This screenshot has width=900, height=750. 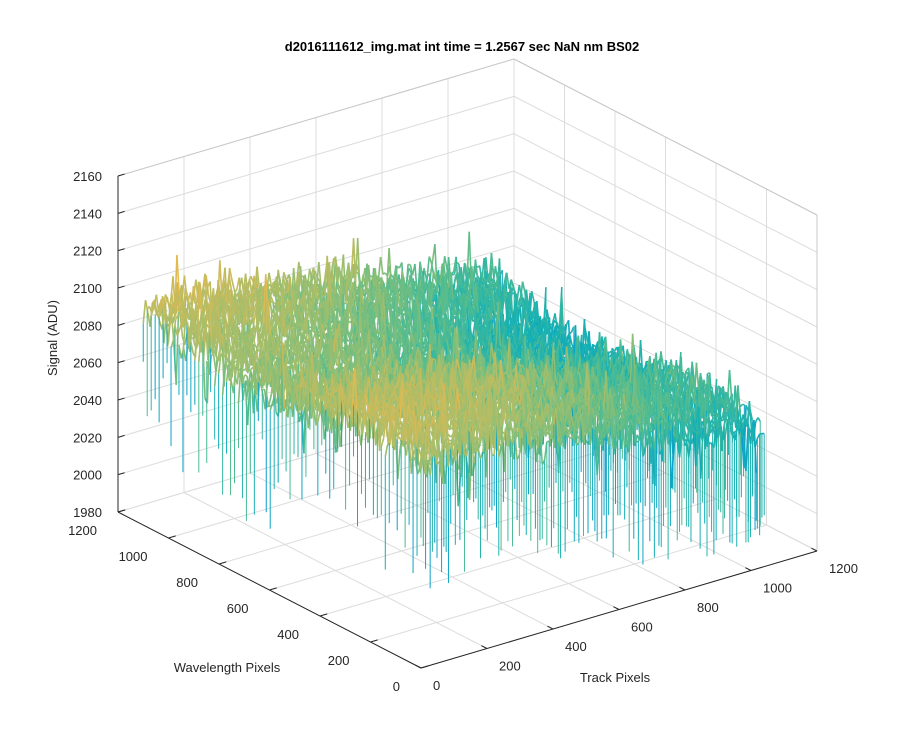 What do you see at coordinates (316, 117) in the screenshot?
I see `box-edge` at bounding box center [316, 117].